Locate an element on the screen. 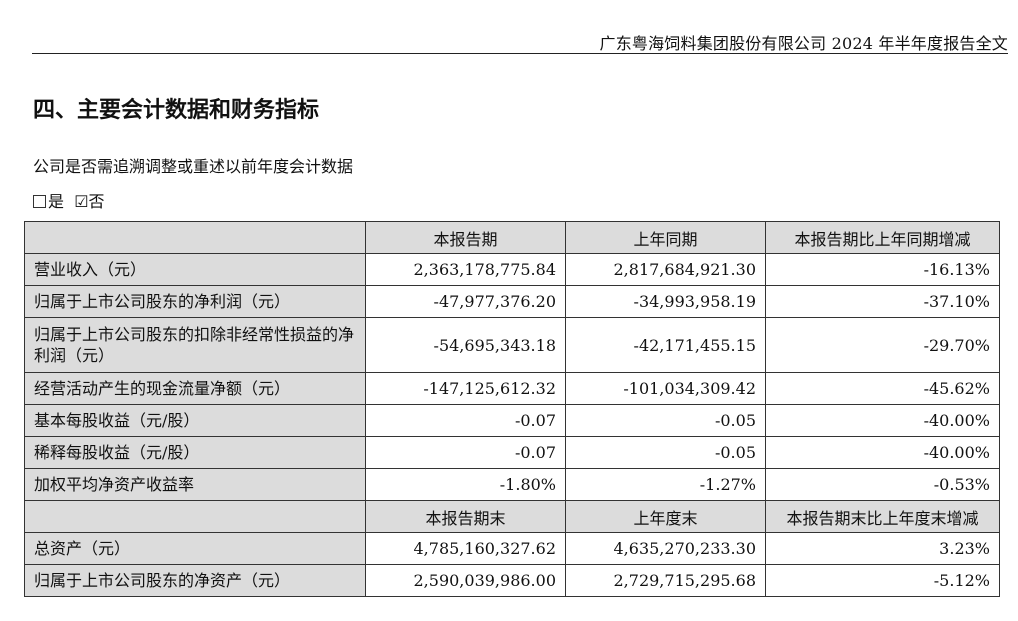 This screenshot has height=621, width=1018. prior-period-value: 2,729,715,295.68 is located at coordinates (665, 580).